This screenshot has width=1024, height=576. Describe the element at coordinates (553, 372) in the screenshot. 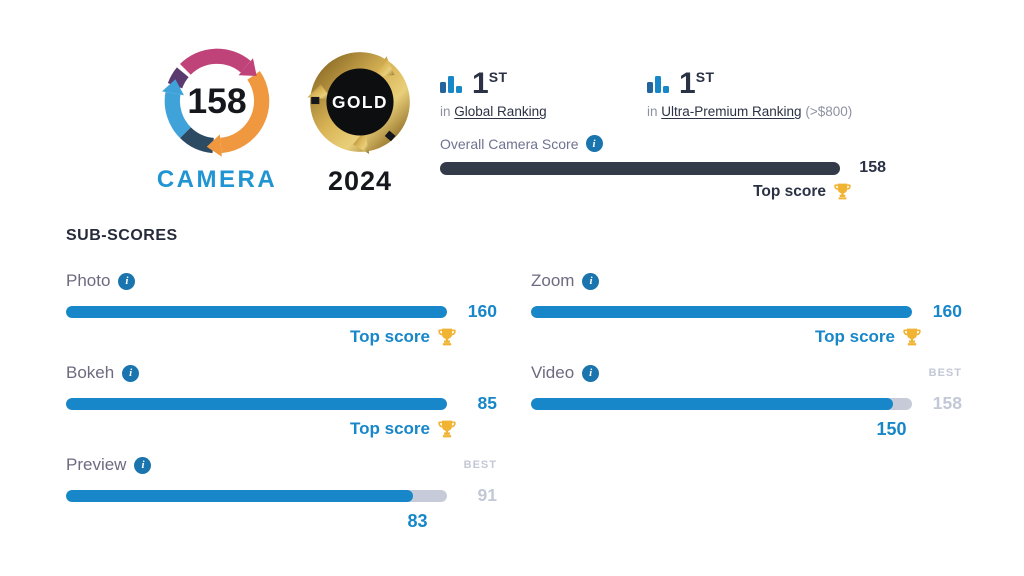

I see `subscore-label: Video` at that location.